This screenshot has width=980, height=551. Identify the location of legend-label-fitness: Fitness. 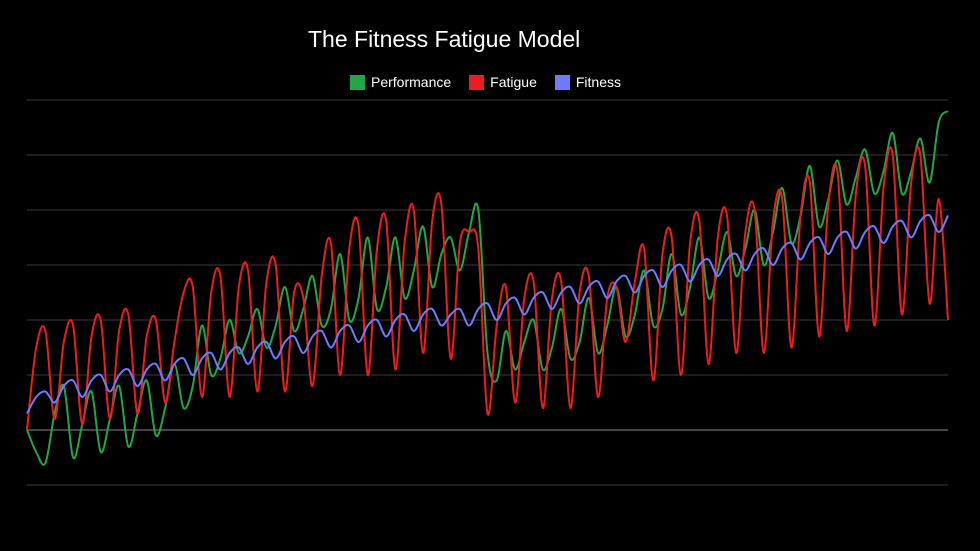
(598, 82).